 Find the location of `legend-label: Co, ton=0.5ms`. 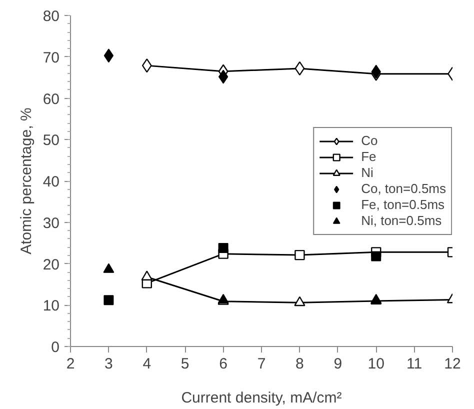

legend-label: Co, ton=0.5ms is located at coordinates (403, 188).